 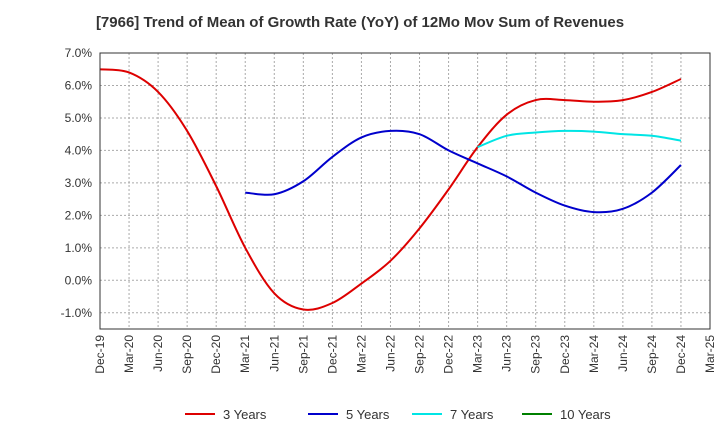 What do you see at coordinates (652, 354) in the screenshot?
I see `x-tick-label: Sep-24` at bounding box center [652, 354].